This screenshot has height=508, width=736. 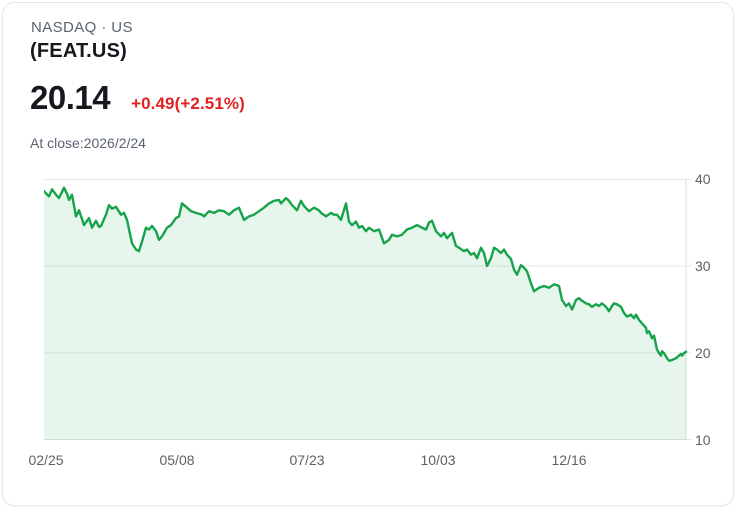 I want to click on y-tick-label: 30, so click(x=703, y=266).